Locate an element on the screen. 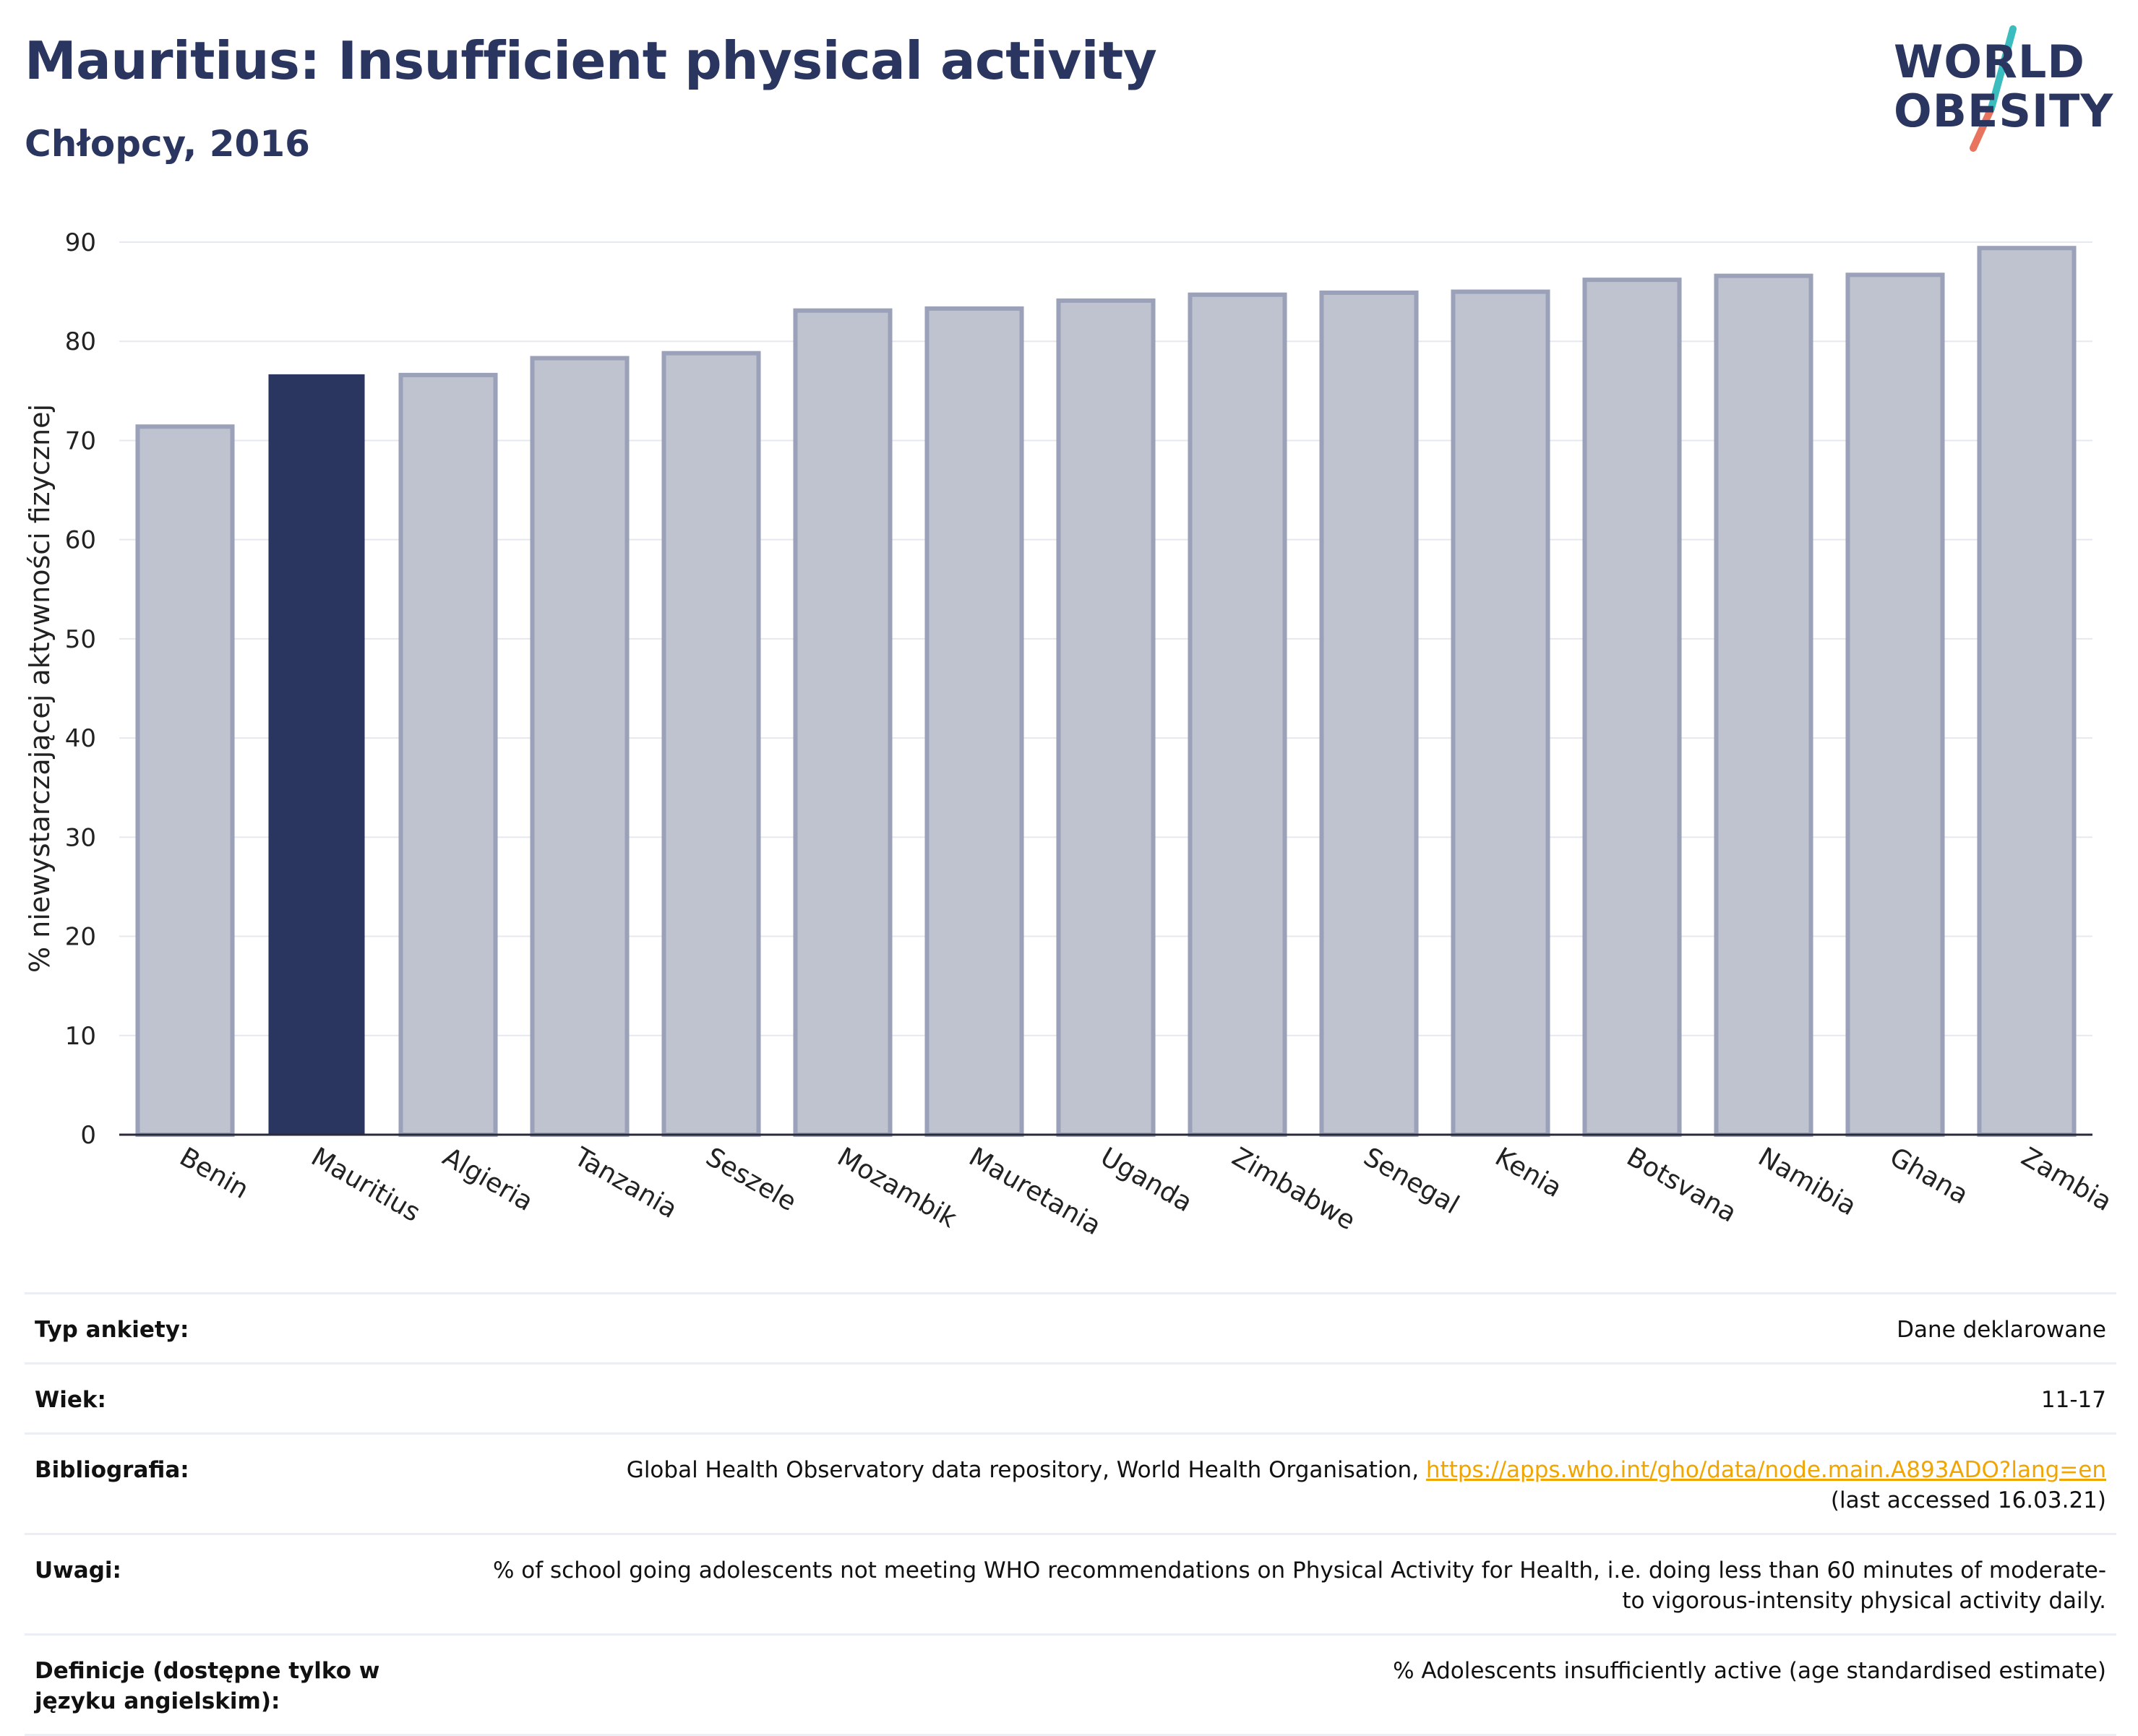 The width and height of the screenshot is (2138, 1736). logo-line-world: WORLD is located at coordinates (1990, 61).